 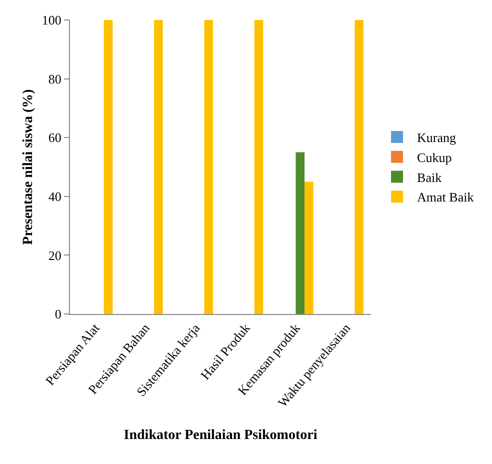 I want to click on y-tick-label: 40, so click(x=55, y=196).